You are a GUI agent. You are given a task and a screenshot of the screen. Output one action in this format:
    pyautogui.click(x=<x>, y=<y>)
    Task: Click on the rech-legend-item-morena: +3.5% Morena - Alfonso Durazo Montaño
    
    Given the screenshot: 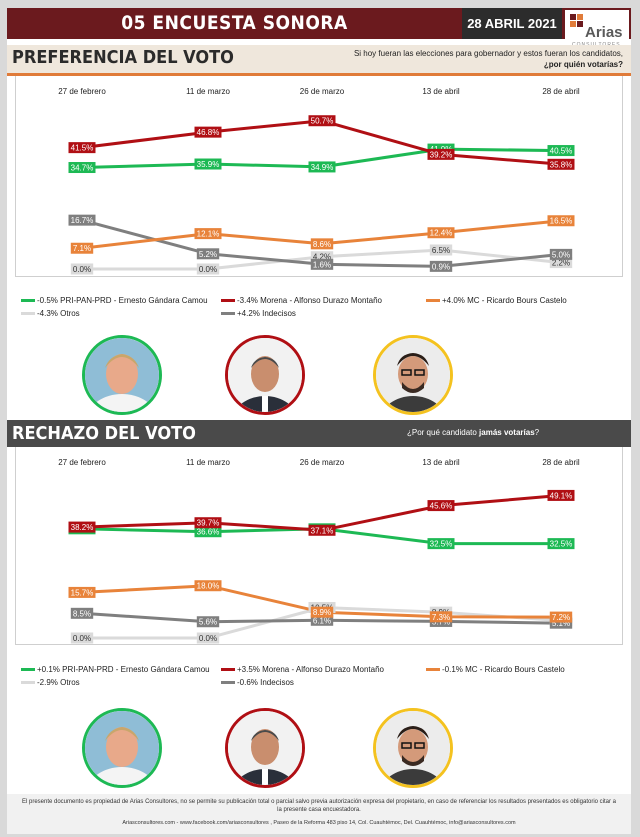 What is the action you would take?
    pyautogui.click(x=302, y=669)
    